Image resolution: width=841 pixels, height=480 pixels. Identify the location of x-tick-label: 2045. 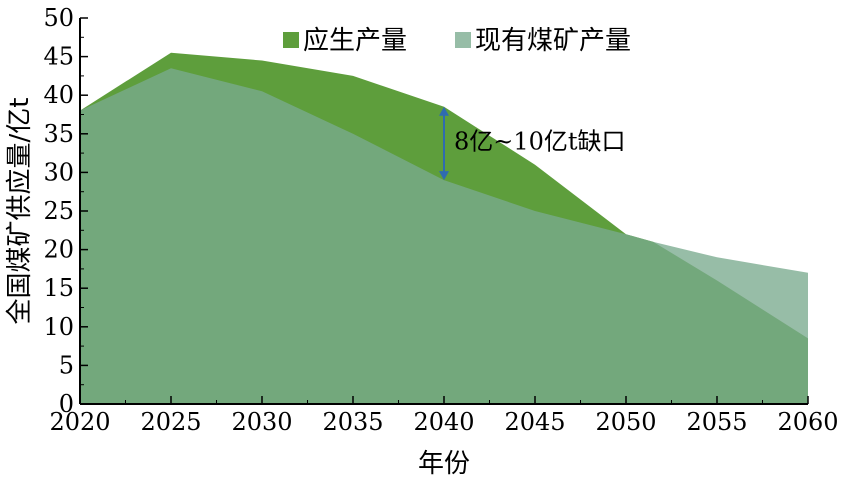
(534, 422).